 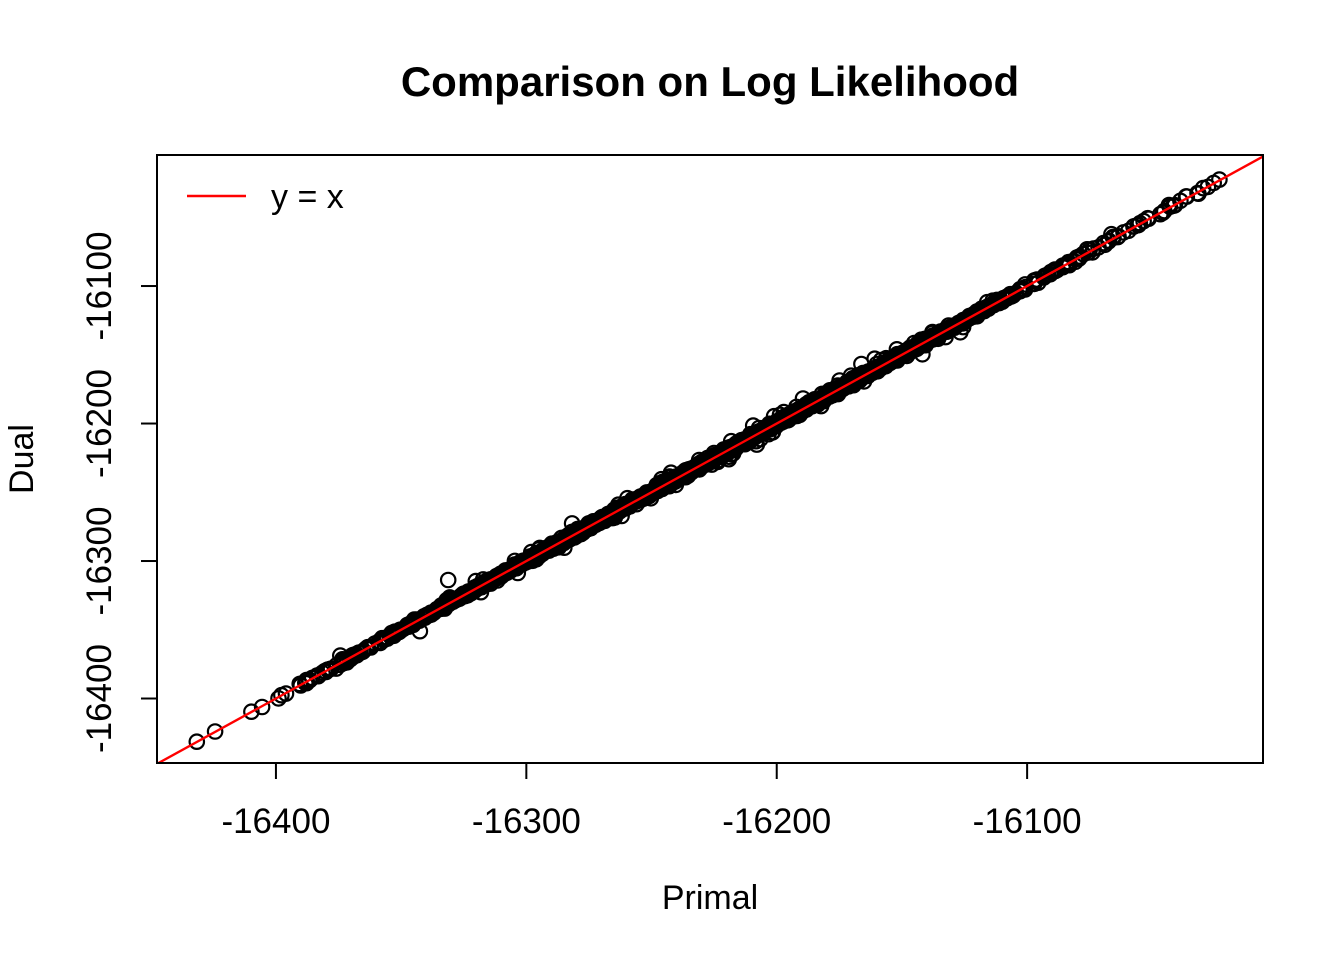 I want to click on legend: y = x, so click(x=265, y=197).